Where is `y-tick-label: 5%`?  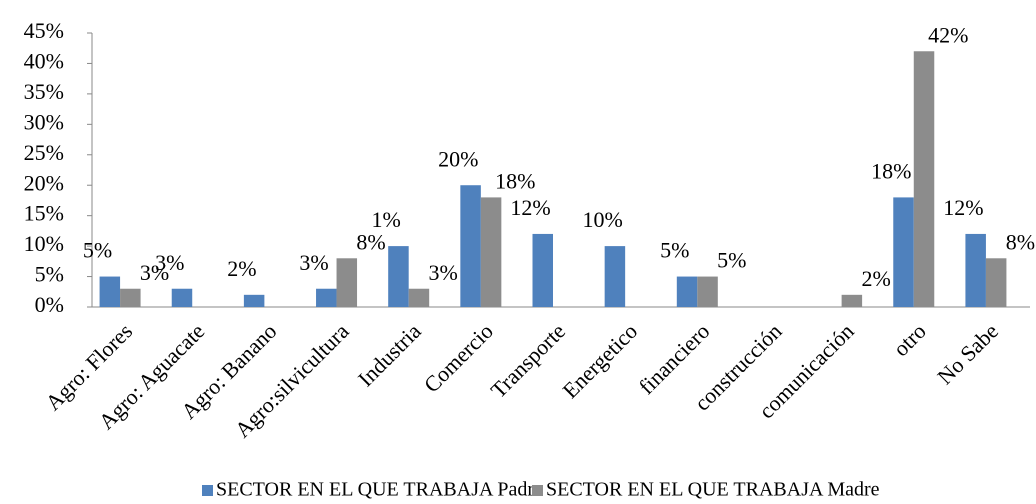 y-tick-label: 5% is located at coordinates (49, 274).